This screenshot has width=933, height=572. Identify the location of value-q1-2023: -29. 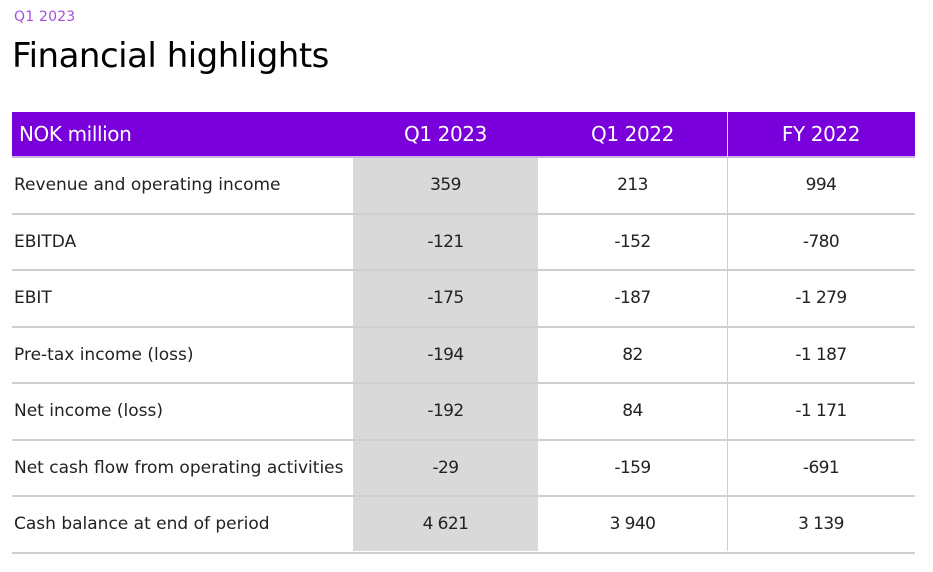
(446, 467).